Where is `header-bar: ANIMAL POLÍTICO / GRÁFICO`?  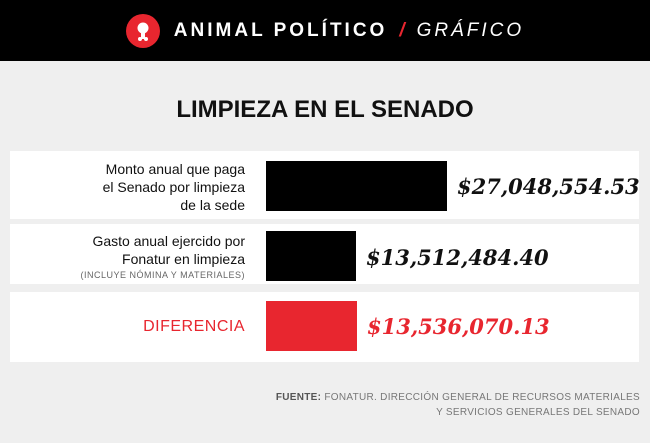
header-bar: ANIMAL POLÍTICO / GRÁFICO is located at coordinates (325, 30).